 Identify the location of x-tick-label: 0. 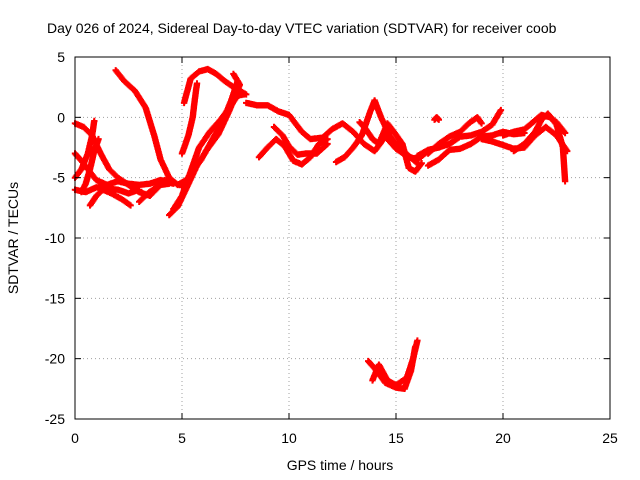
(75, 438).